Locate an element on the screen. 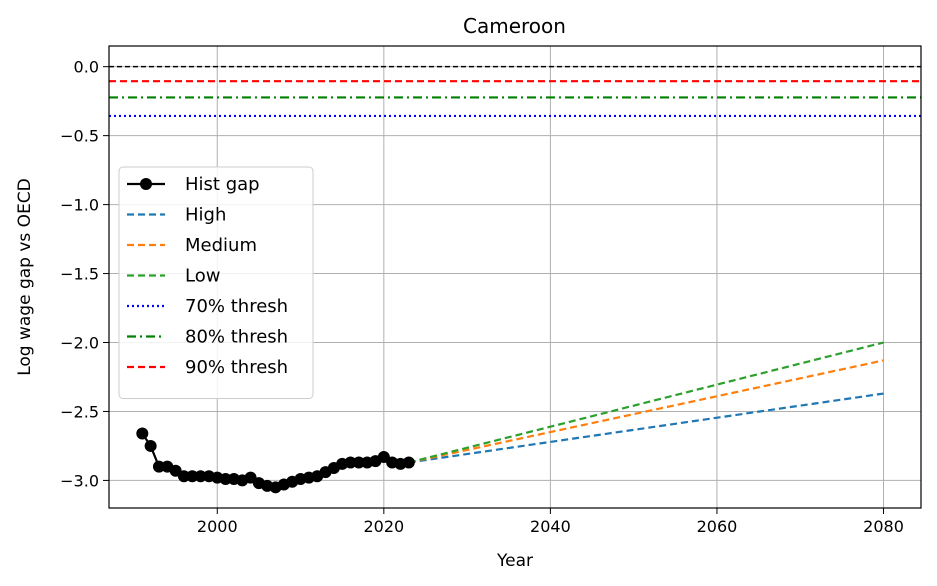 The image size is (937, 586). y-tick-label: 0.0 is located at coordinates (86, 67).